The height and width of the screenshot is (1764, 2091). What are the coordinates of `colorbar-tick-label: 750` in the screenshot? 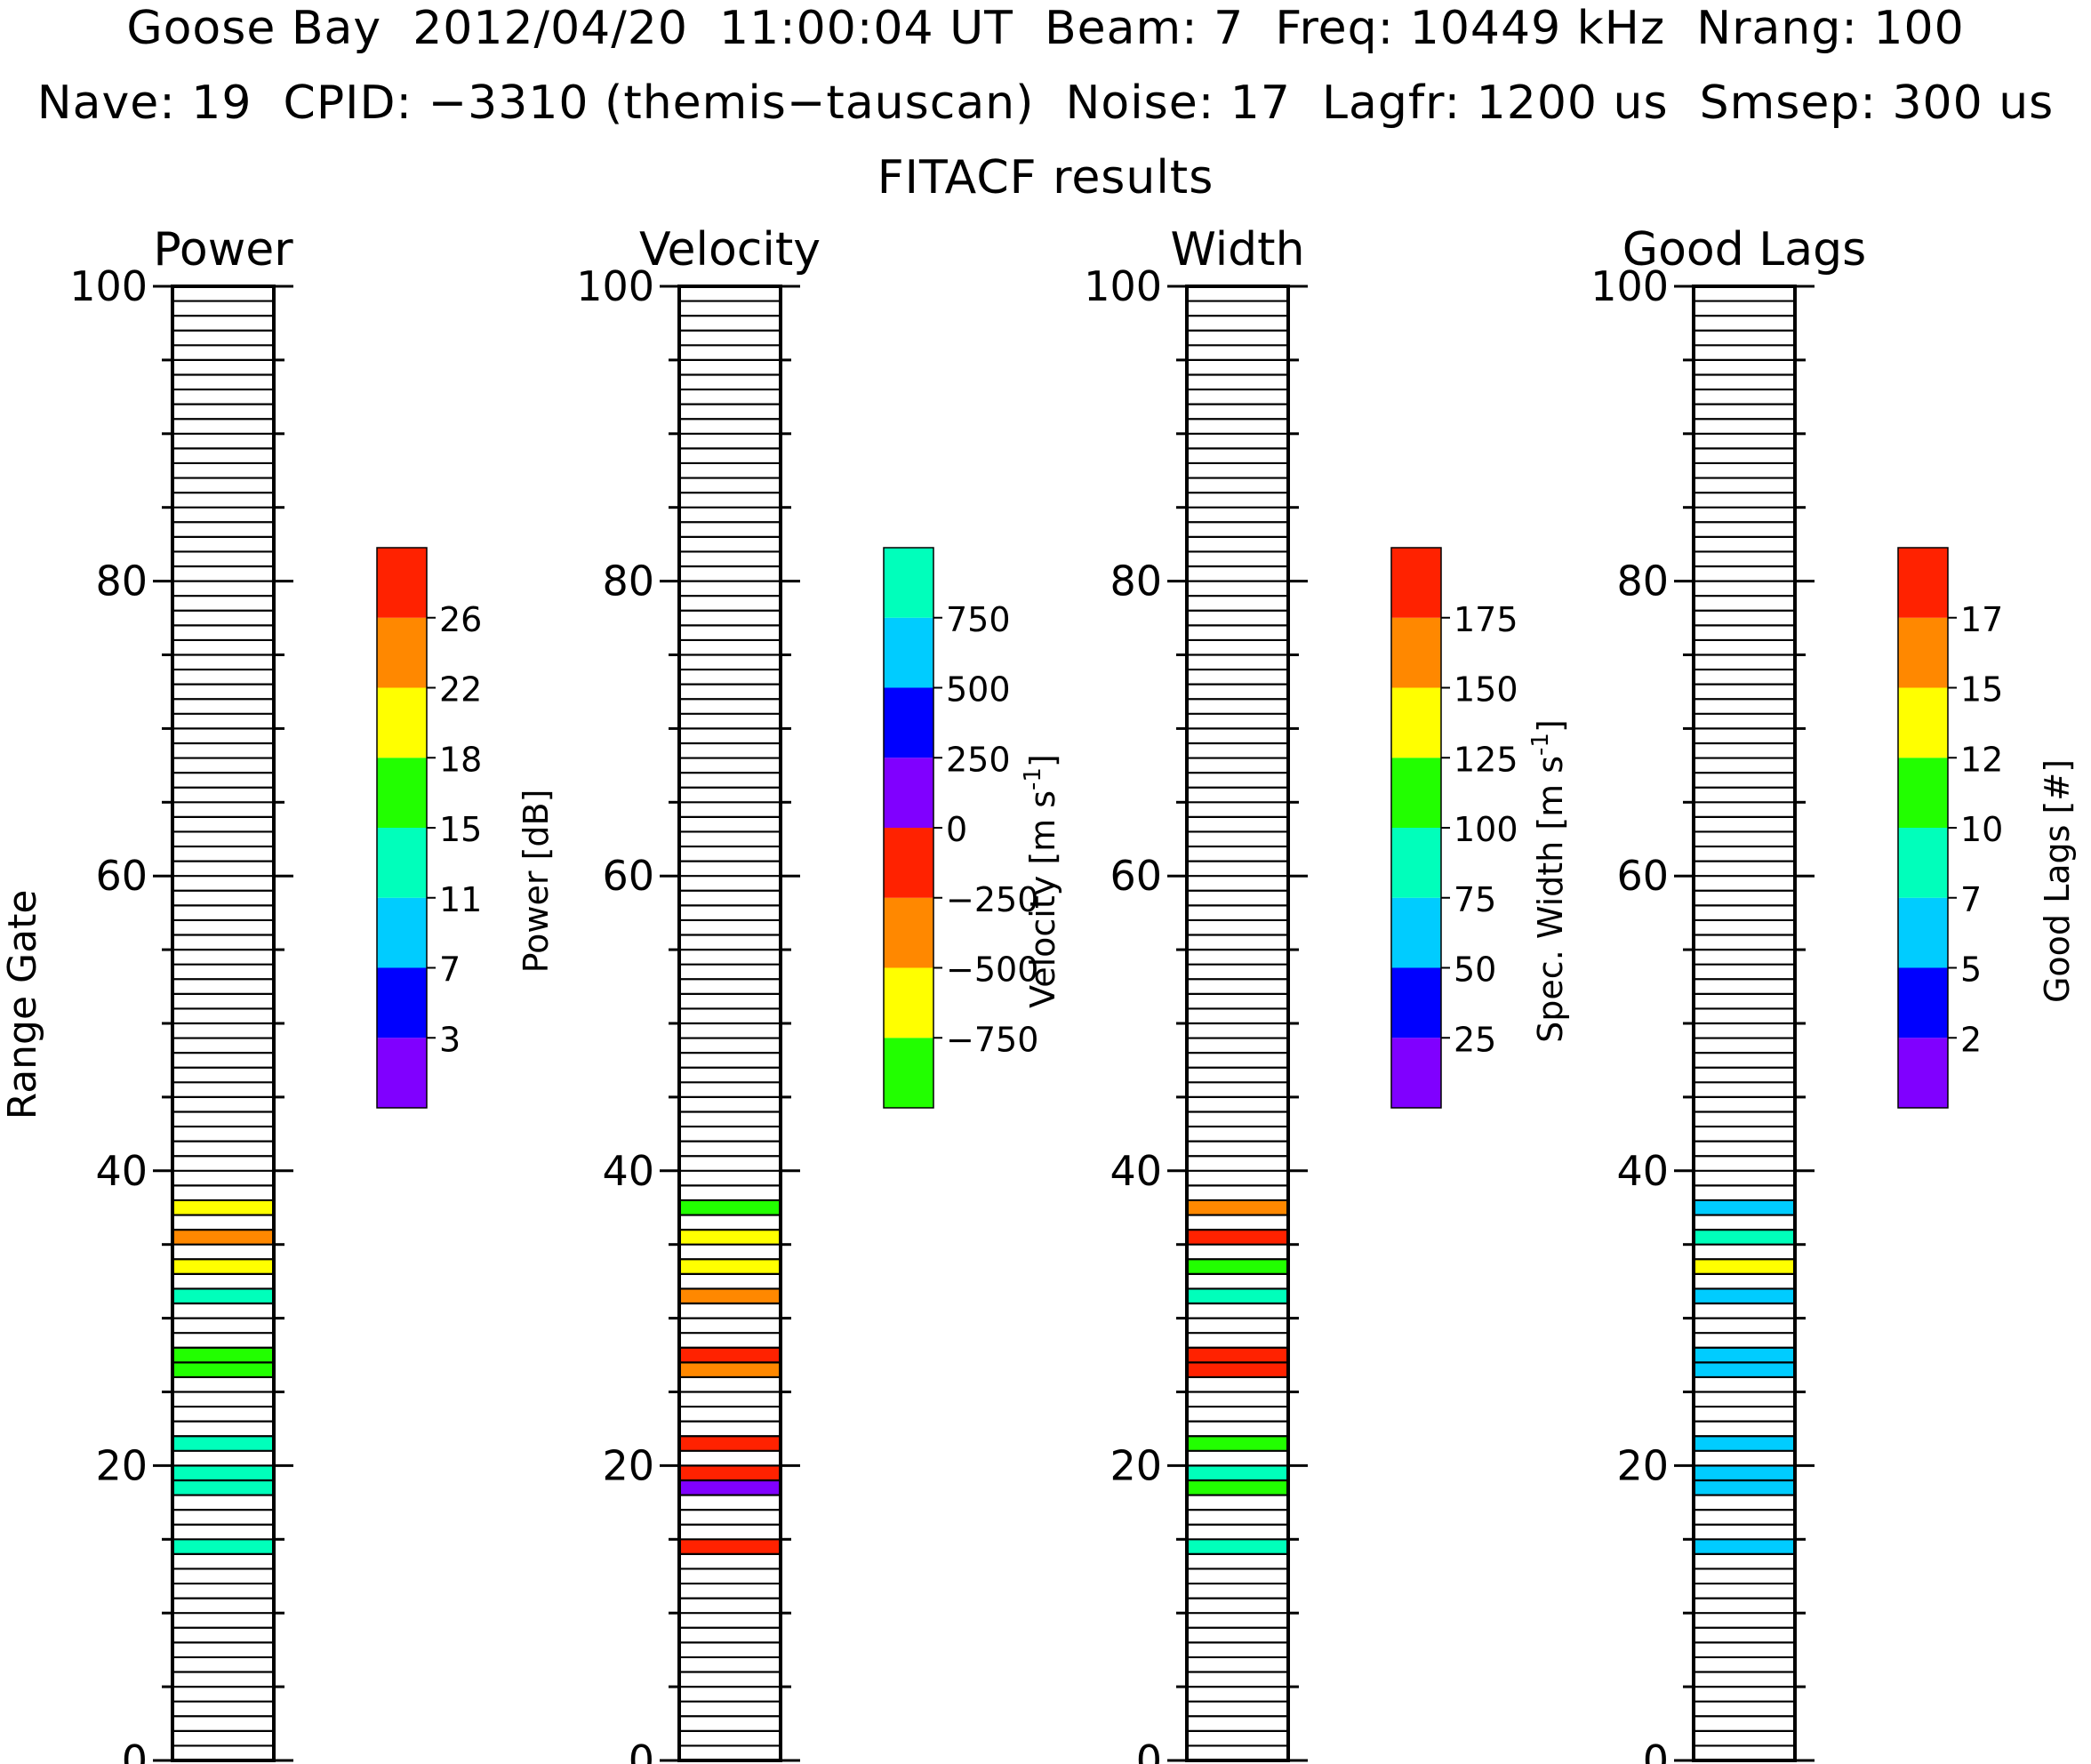 It's located at (978, 620).